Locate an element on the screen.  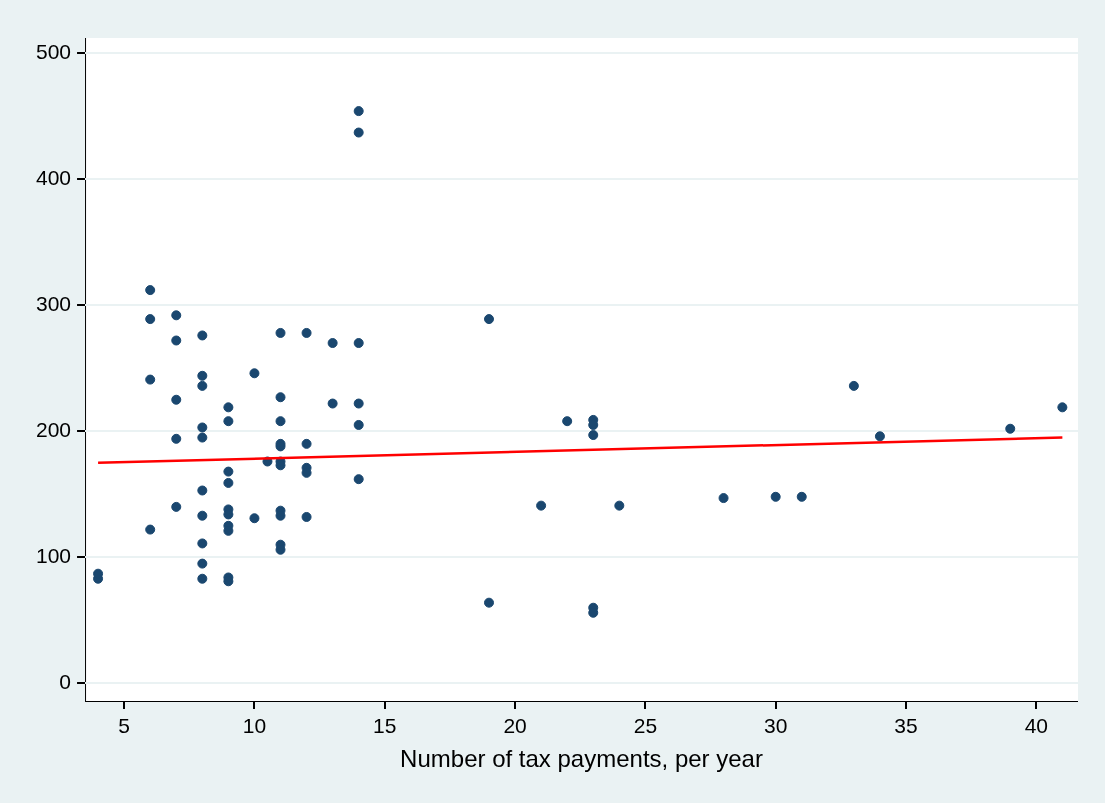
x-axis-title: Number of tax payments, per year is located at coordinates (581, 759).